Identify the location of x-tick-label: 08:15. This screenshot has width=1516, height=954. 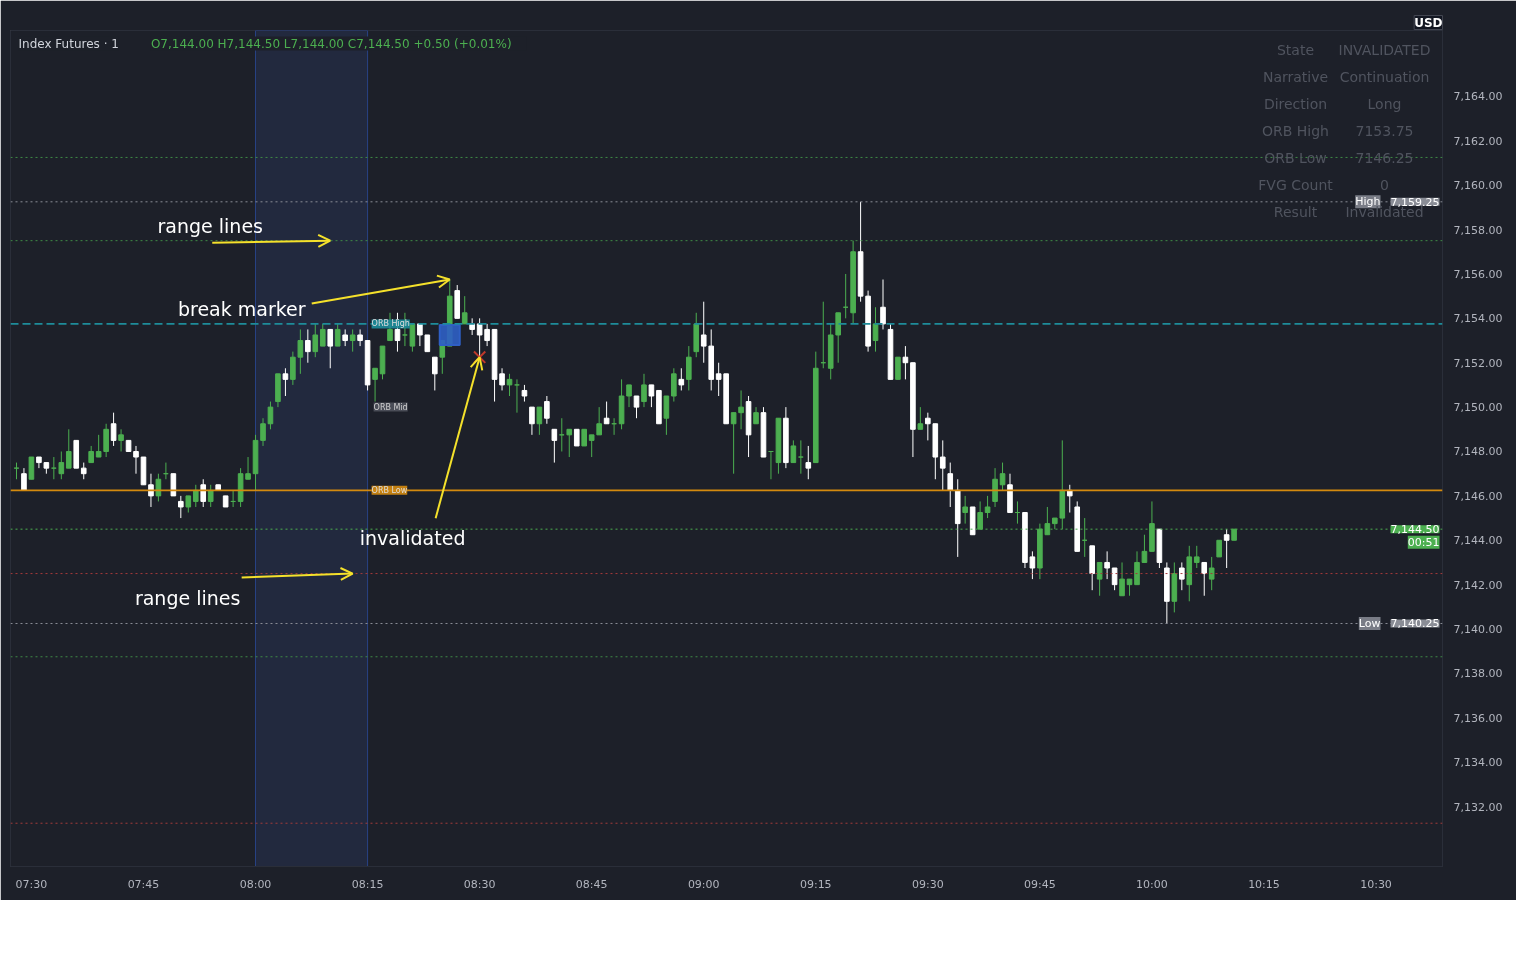
(367, 884).